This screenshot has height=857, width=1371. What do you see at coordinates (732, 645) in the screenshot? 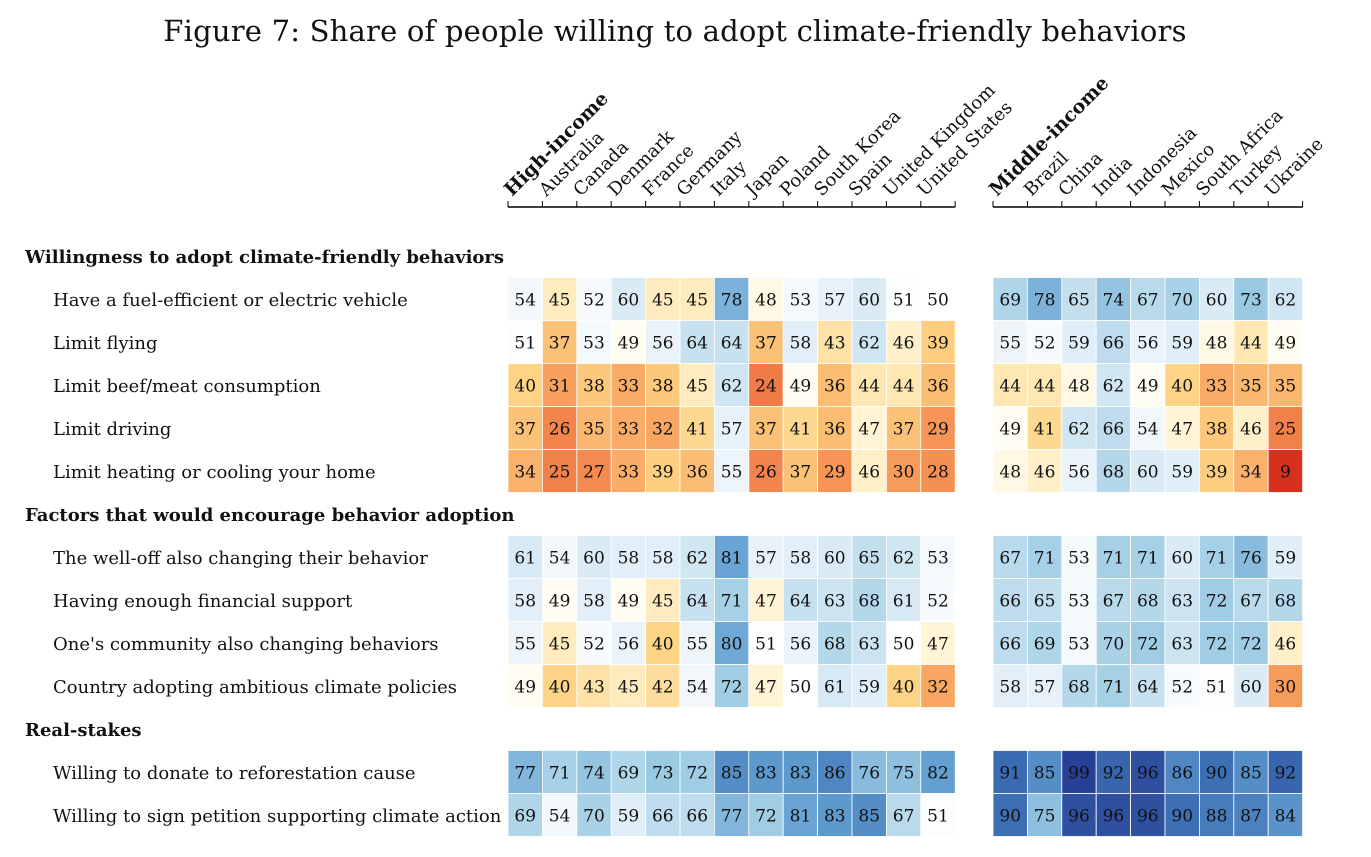
I see `cell-value: 80` at bounding box center [732, 645].